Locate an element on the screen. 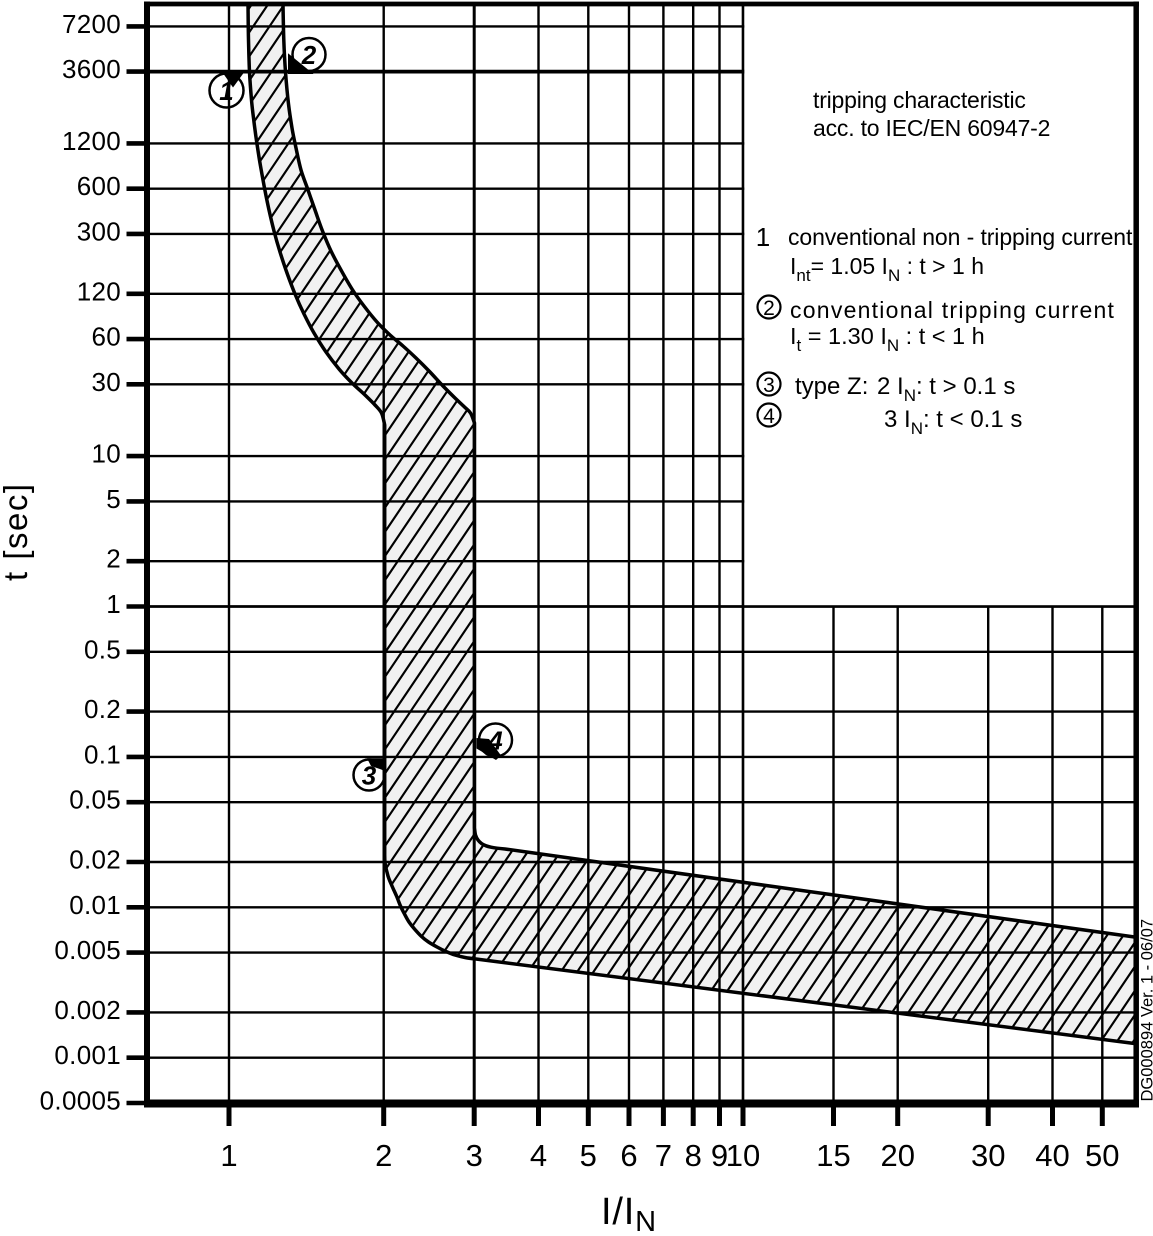 The width and height of the screenshot is (1153, 1236). svg-text: 0.002 is located at coordinates (87, 1010).